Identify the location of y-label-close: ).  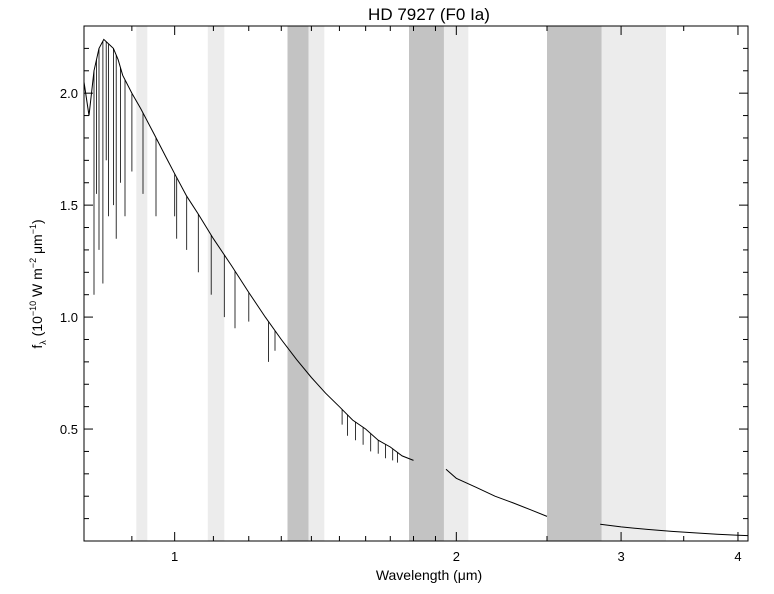
(37, 221).